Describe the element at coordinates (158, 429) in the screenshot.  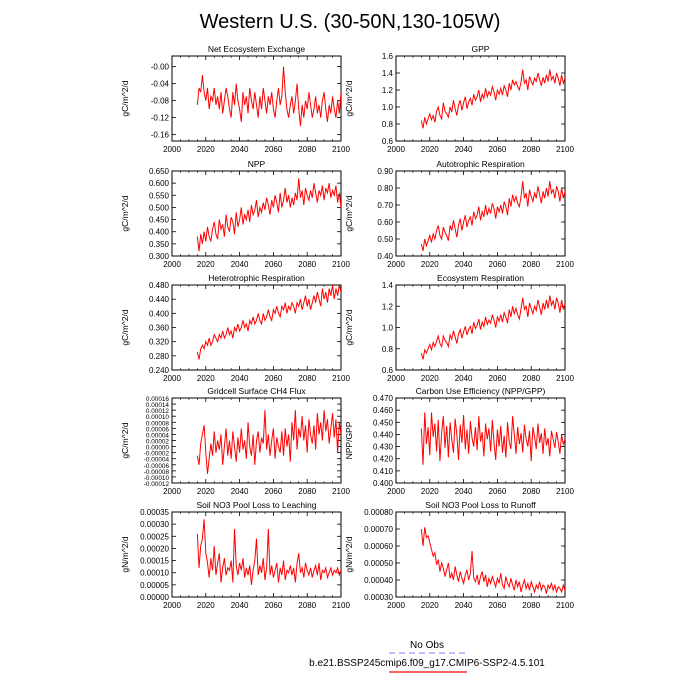
I see `y-tick-label: 0.00006` at that location.